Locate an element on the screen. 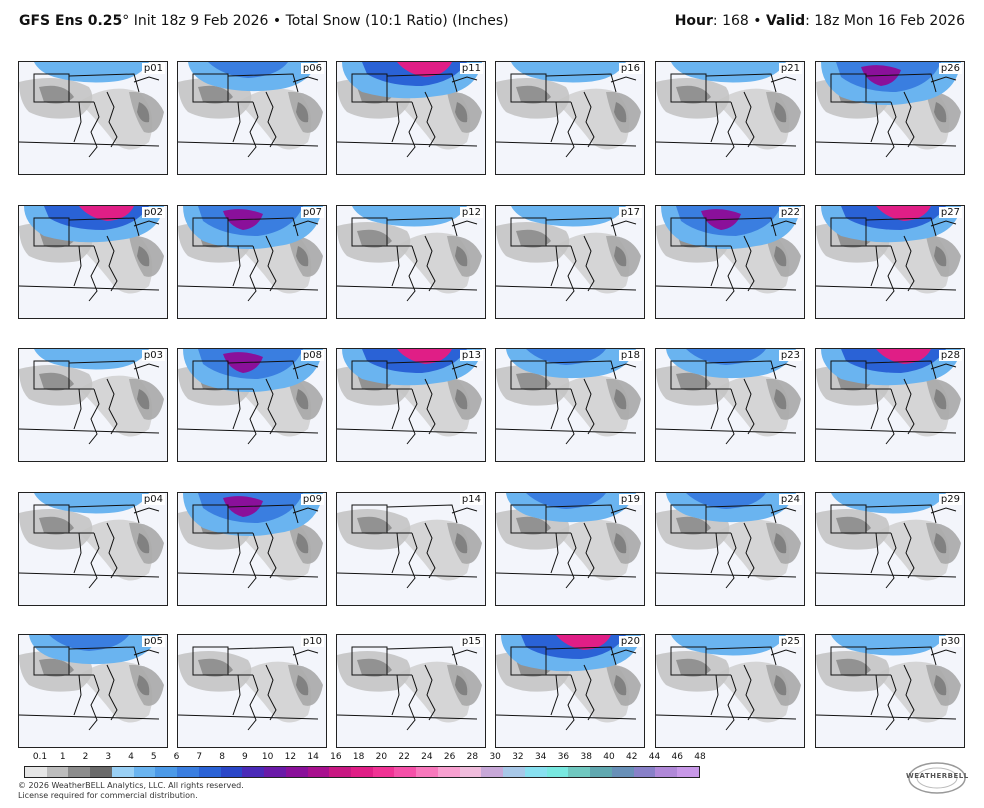 Image resolution: width=984 pixels, height=808 pixels. ensemble-member-panel: p22 is located at coordinates (730, 262).